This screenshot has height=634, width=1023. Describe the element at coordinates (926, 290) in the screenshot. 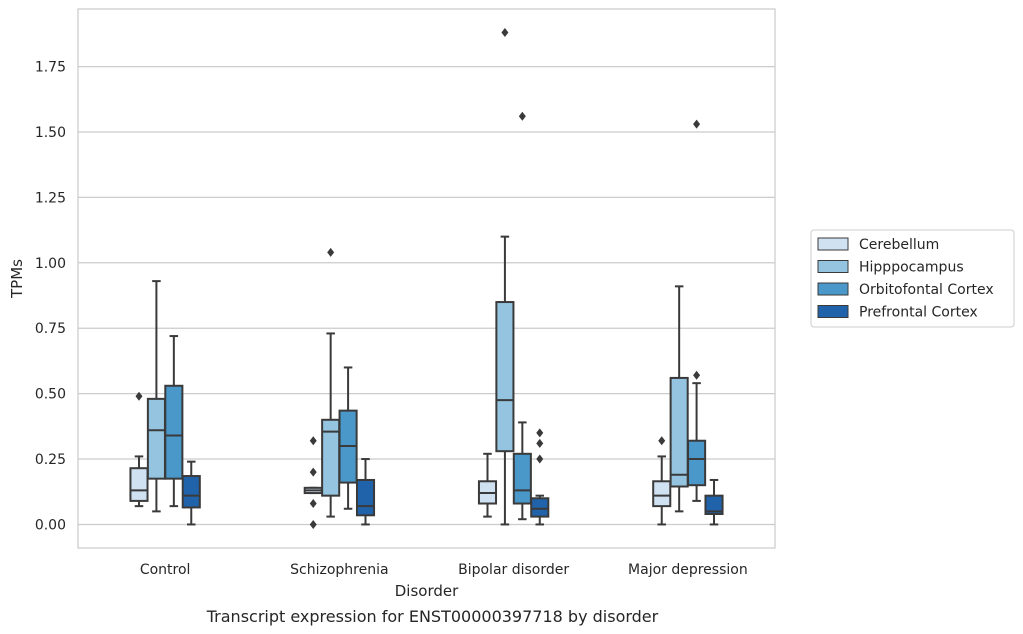

I see `legend-label: Orbitofontal Cortex` at that location.